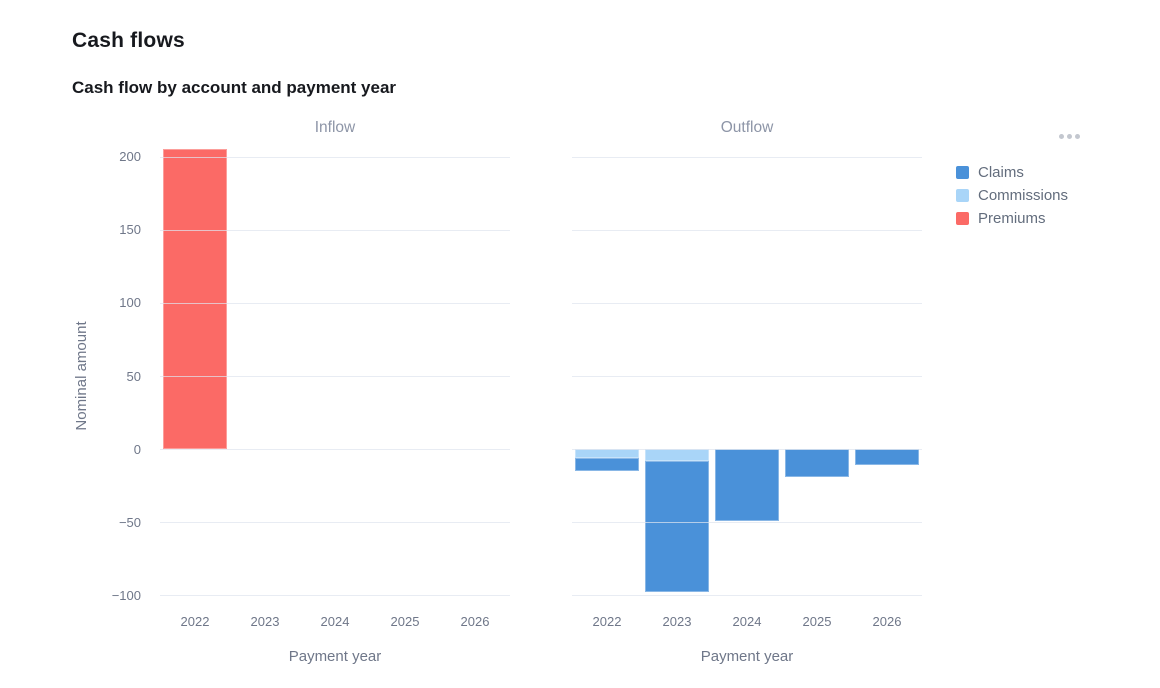 This screenshot has width=1160, height=688. I want to click on bar-claims-2026, so click(887, 457).